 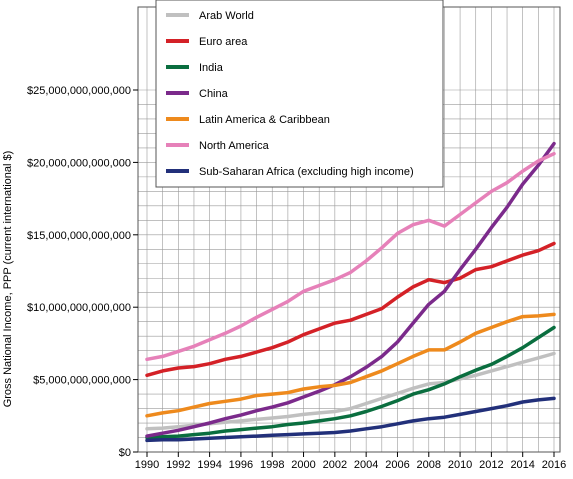 What do you see at coordinates (264, 120) in the screenshot?
I see `legend-label-latin-america-caribbean: Latin America & Caribbean` at bounding box center [264, 120].